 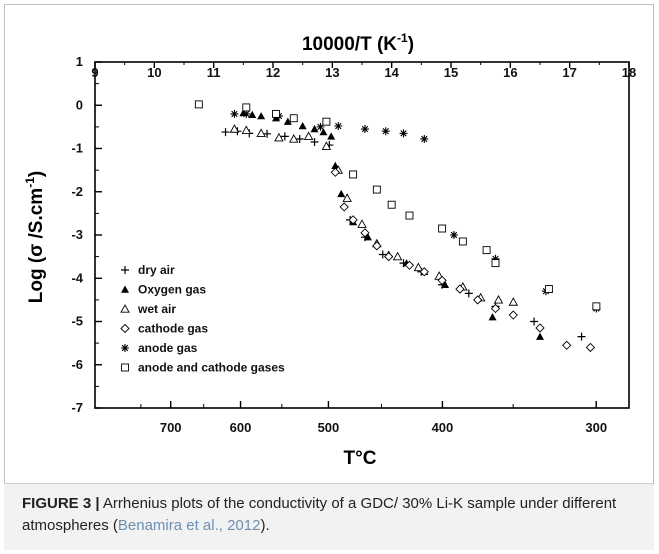 What do you see at coordinates (329, 427) in the screenshot?
I see `bottom-tick-label: 500` at bounding box center [329, 427].